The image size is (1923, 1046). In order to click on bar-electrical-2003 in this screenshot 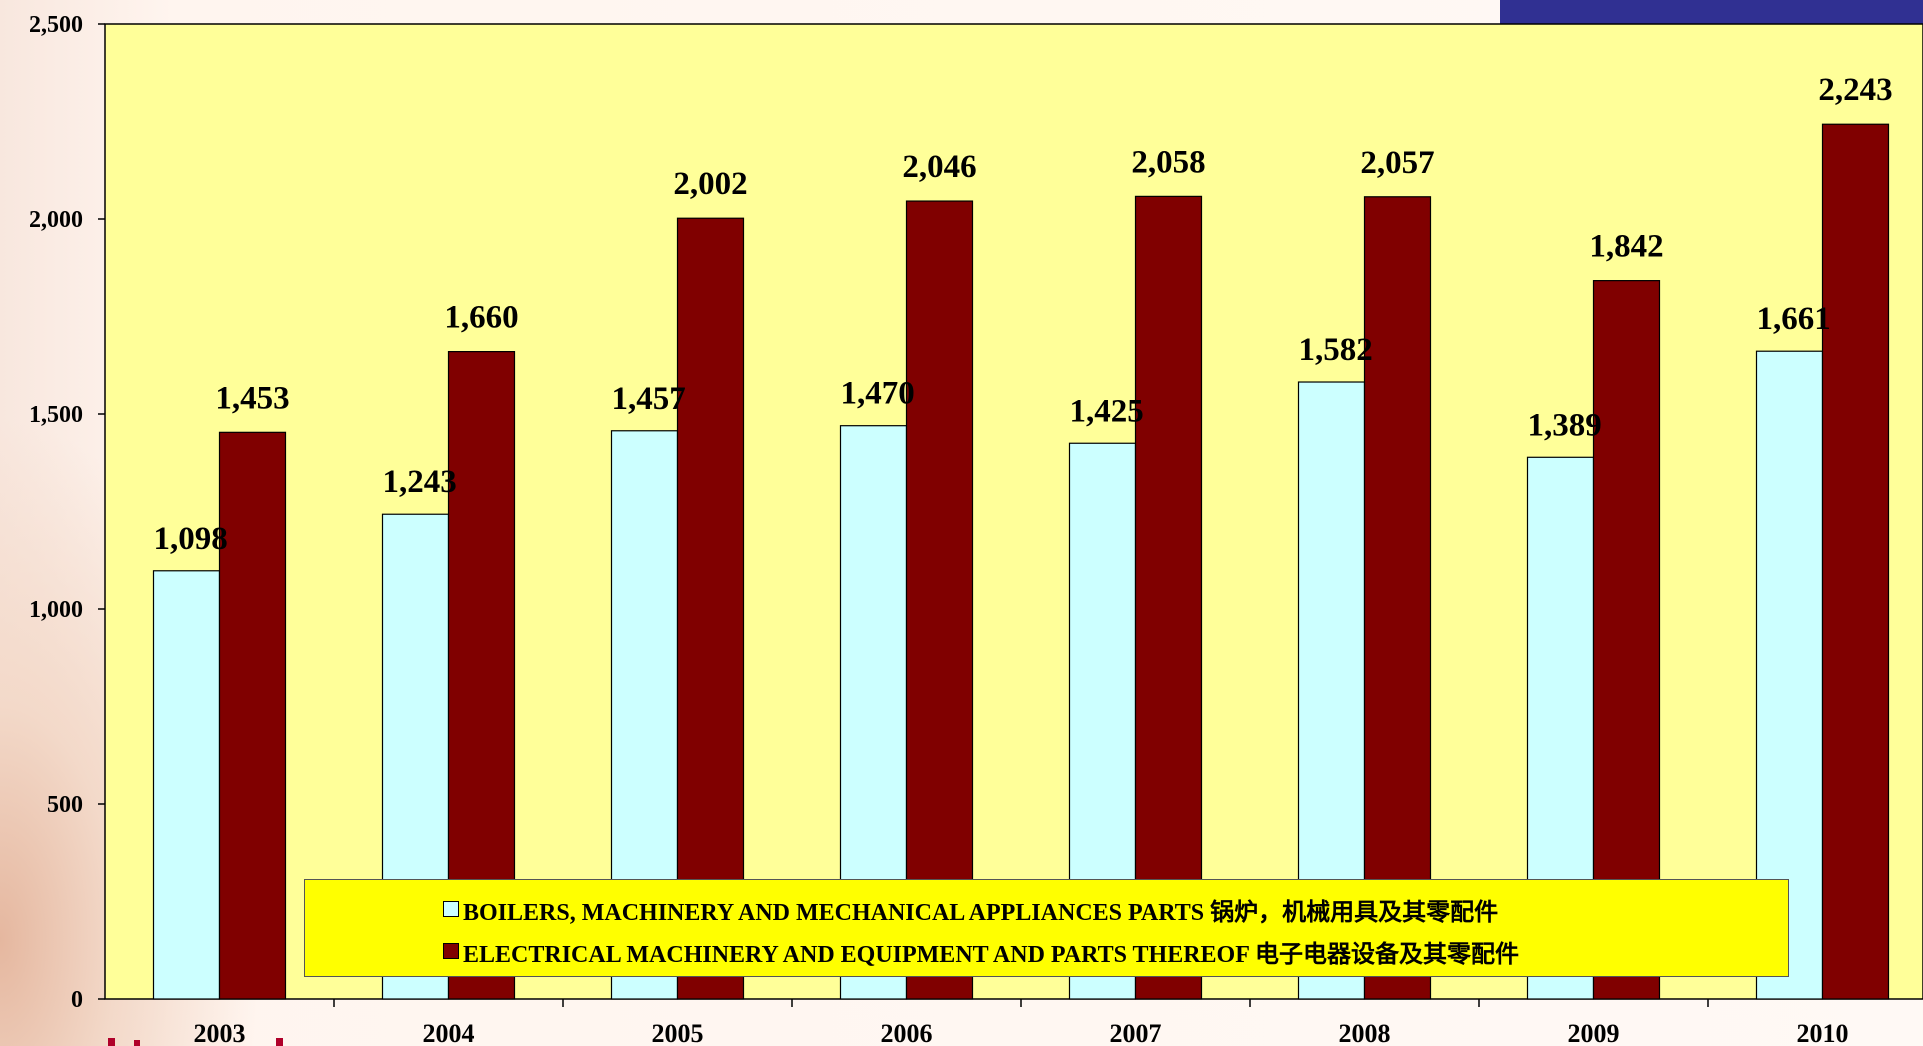, I will do `click(252, 715)`.